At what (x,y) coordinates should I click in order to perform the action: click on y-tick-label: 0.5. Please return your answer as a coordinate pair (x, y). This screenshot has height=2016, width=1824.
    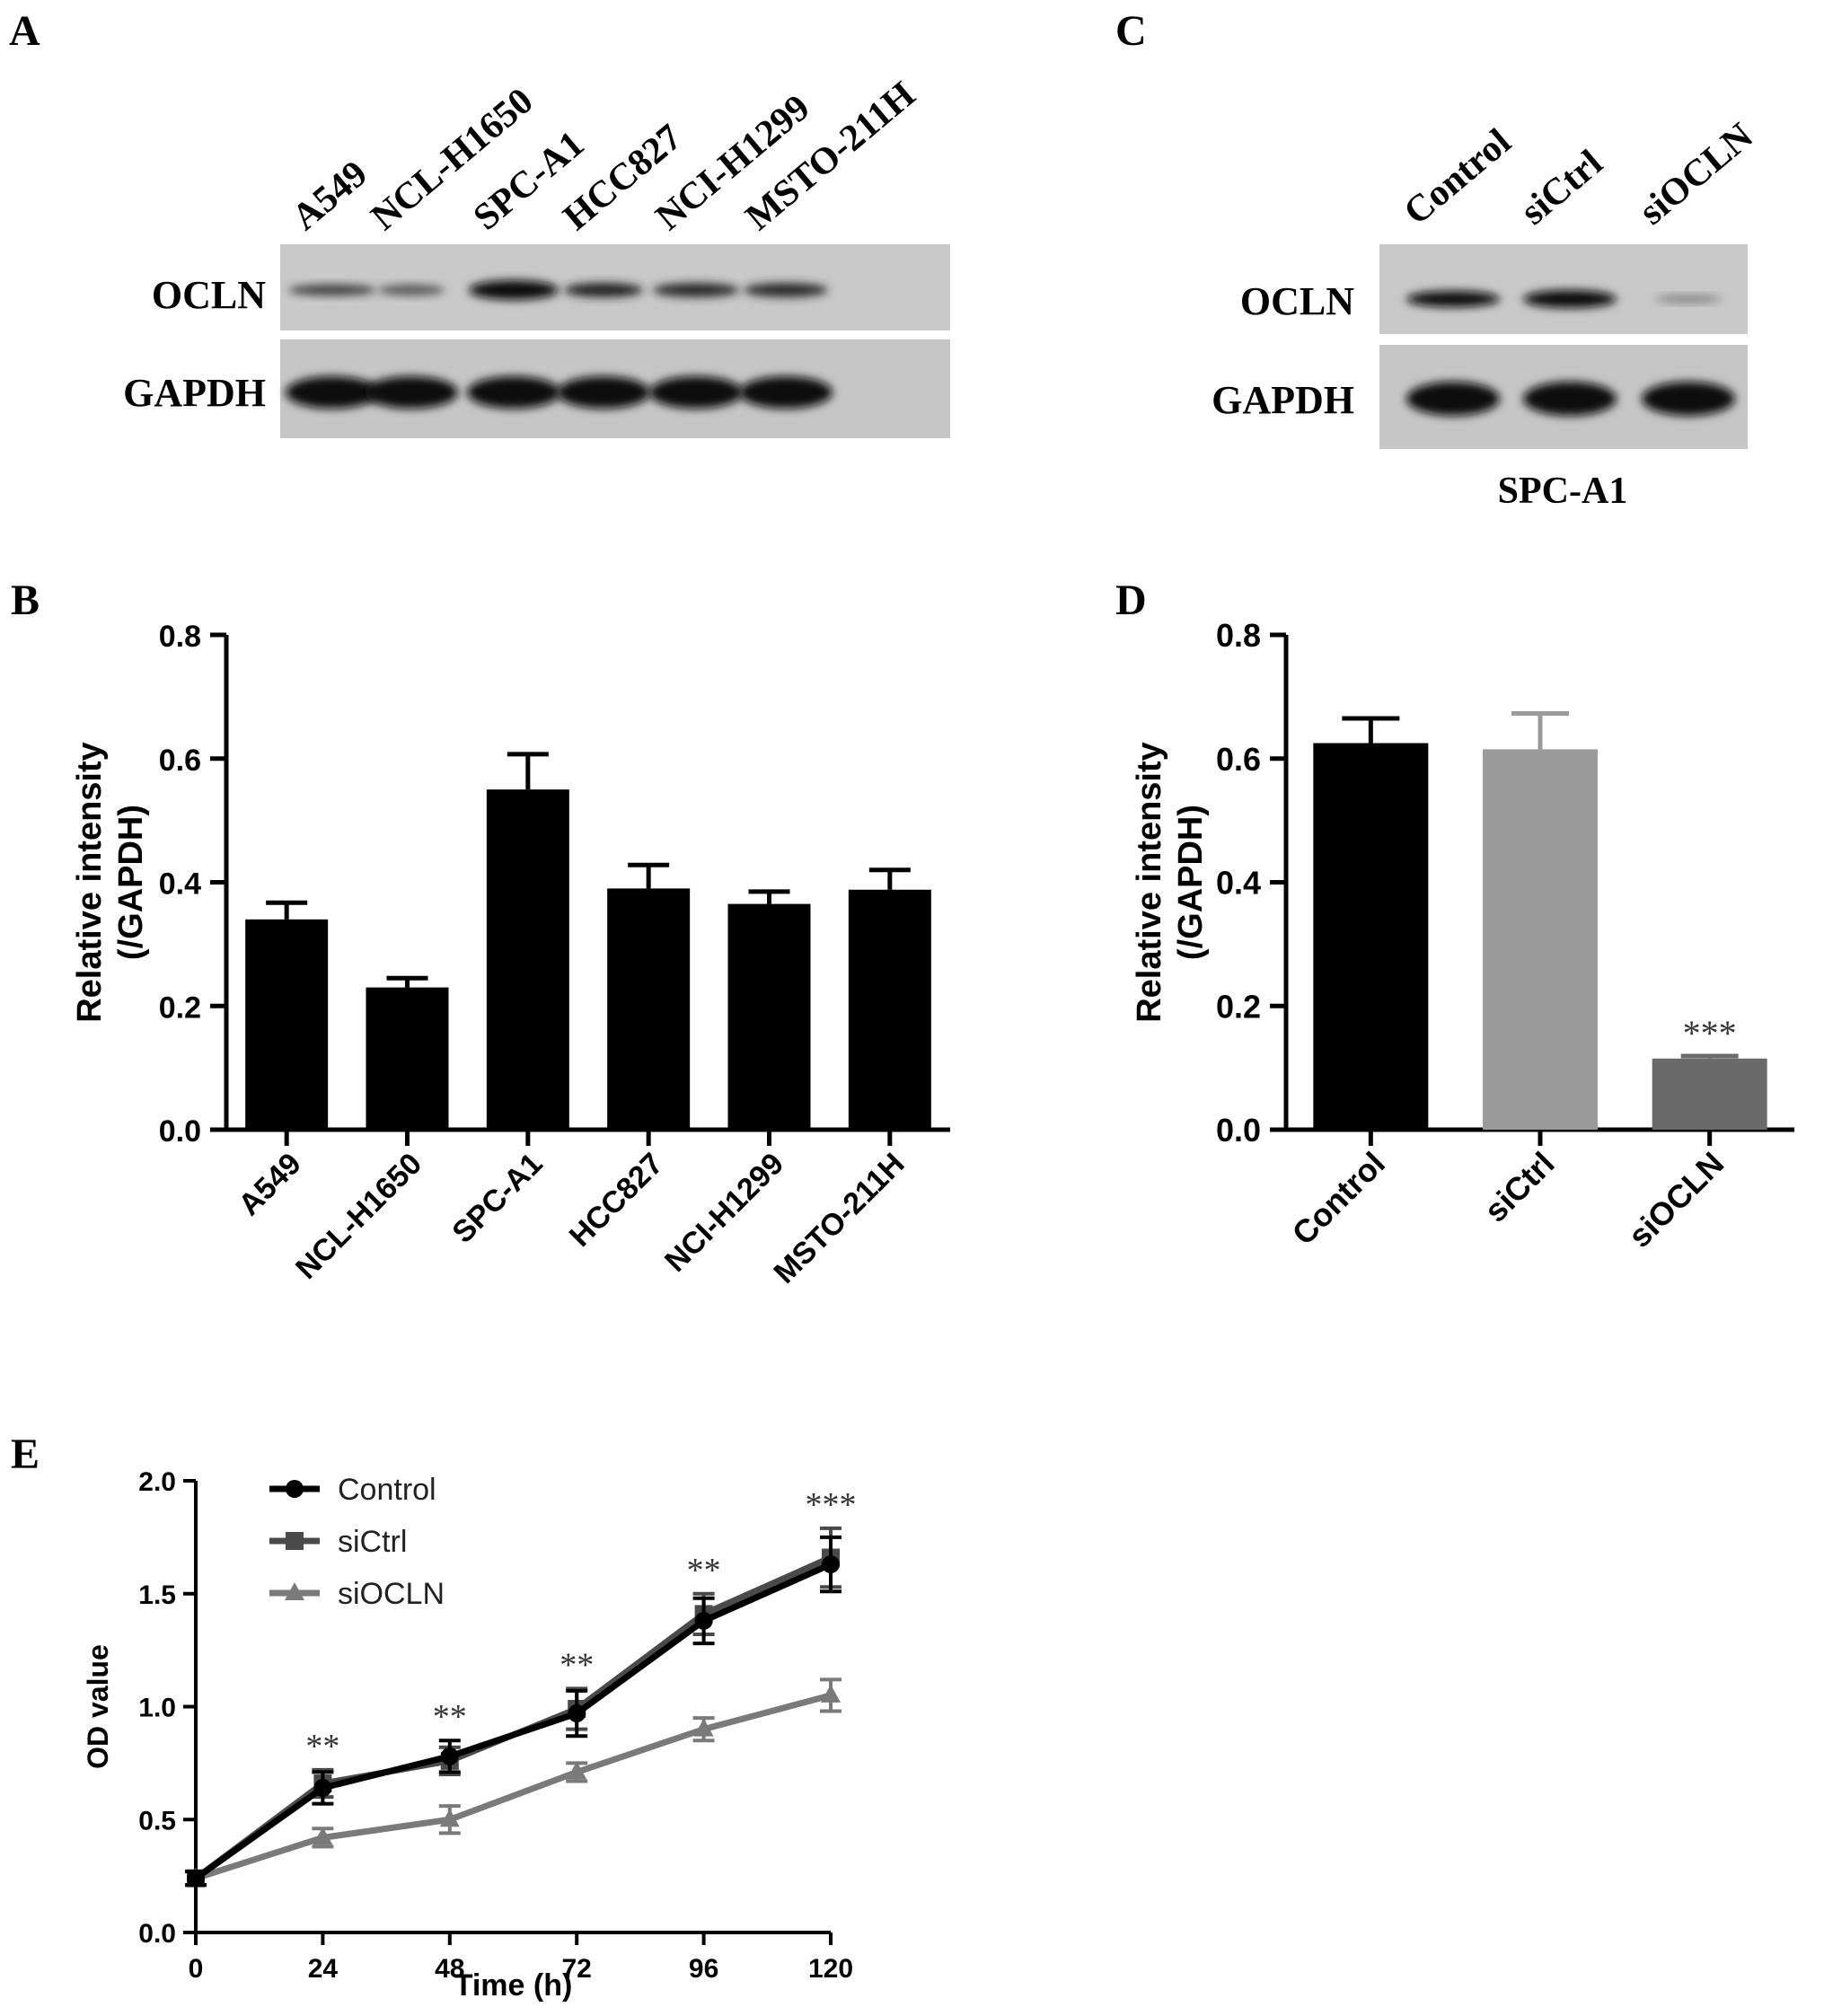
    Looking at the image, I should click on (157, 1821).